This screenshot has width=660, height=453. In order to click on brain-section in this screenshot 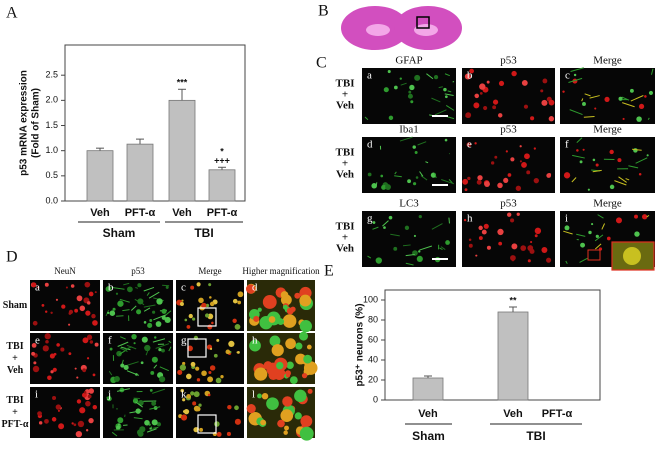, I will do `click(401, 28)`.